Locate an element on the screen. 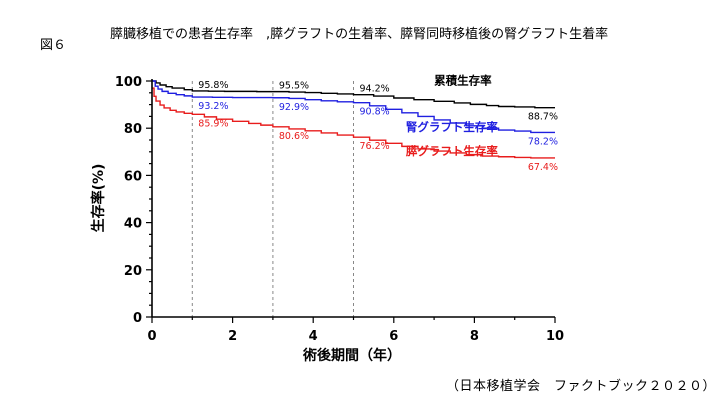 The image size is (720, 405). data-label: 88.7% is located at coordinates (543, 117).